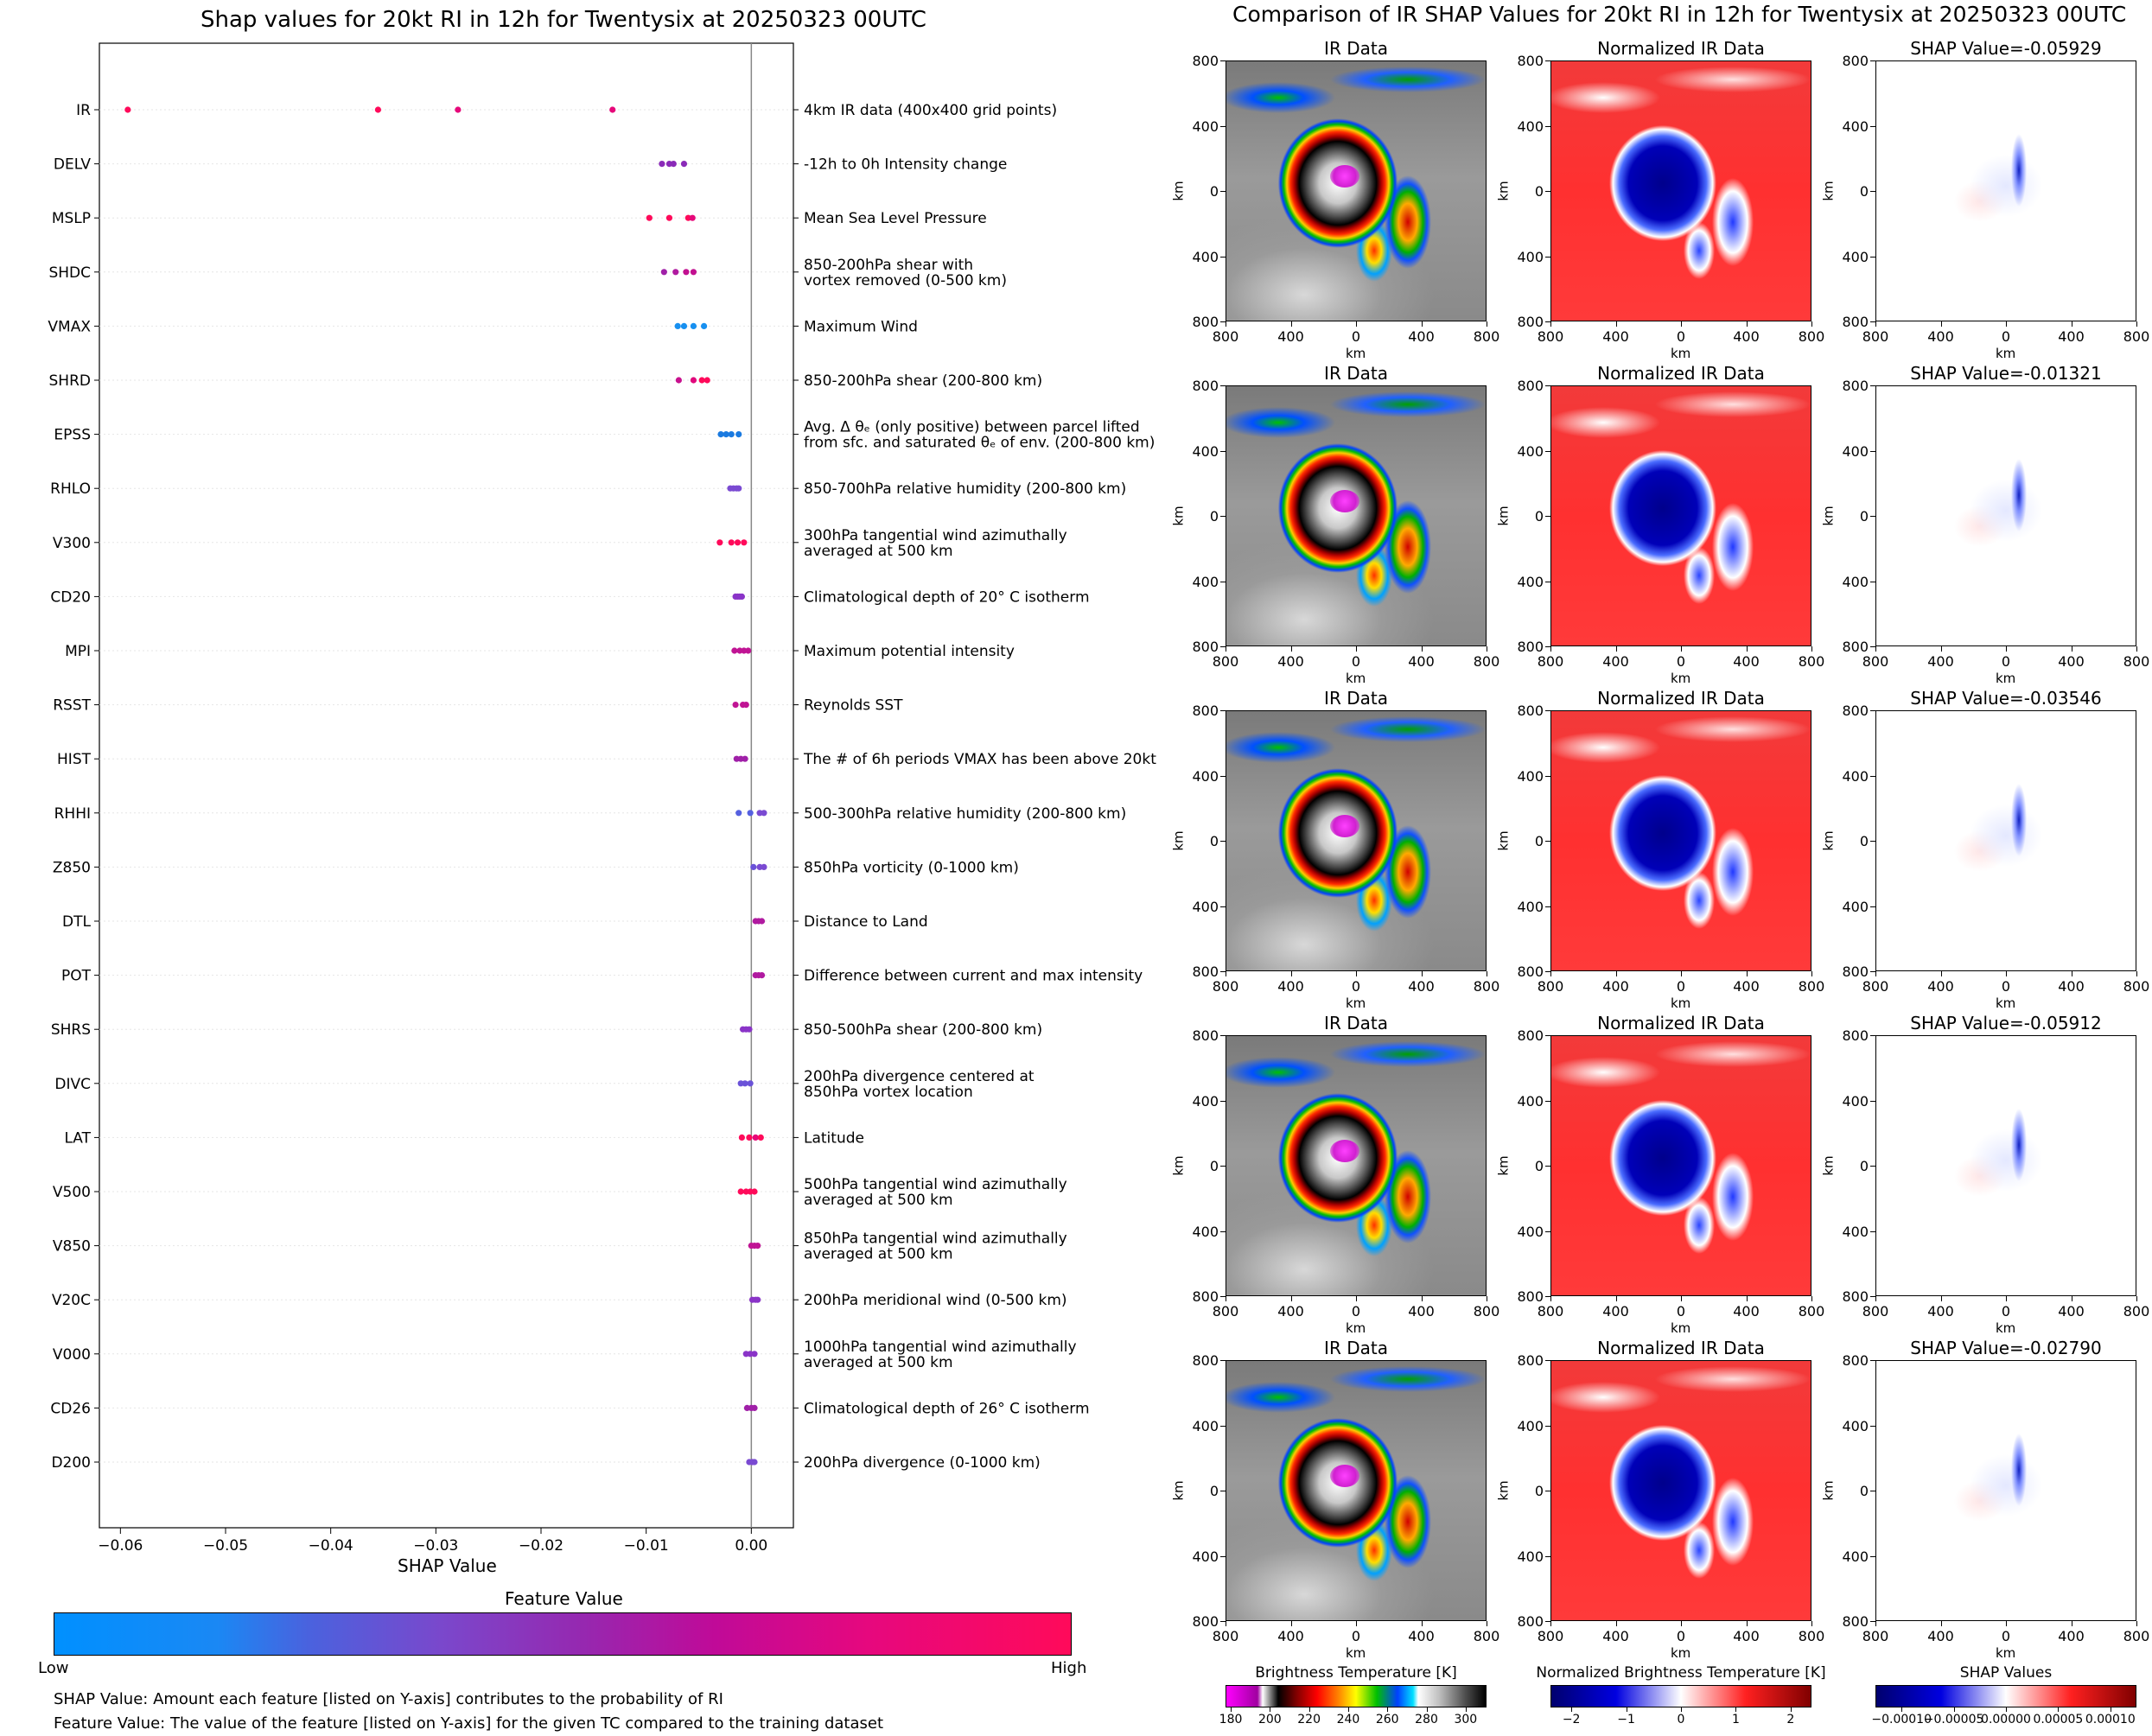 Image resolution: width=2152 pixels, height=1736 pixels. I want to click on feature-label-lat: LAT, so click(77, 1138).